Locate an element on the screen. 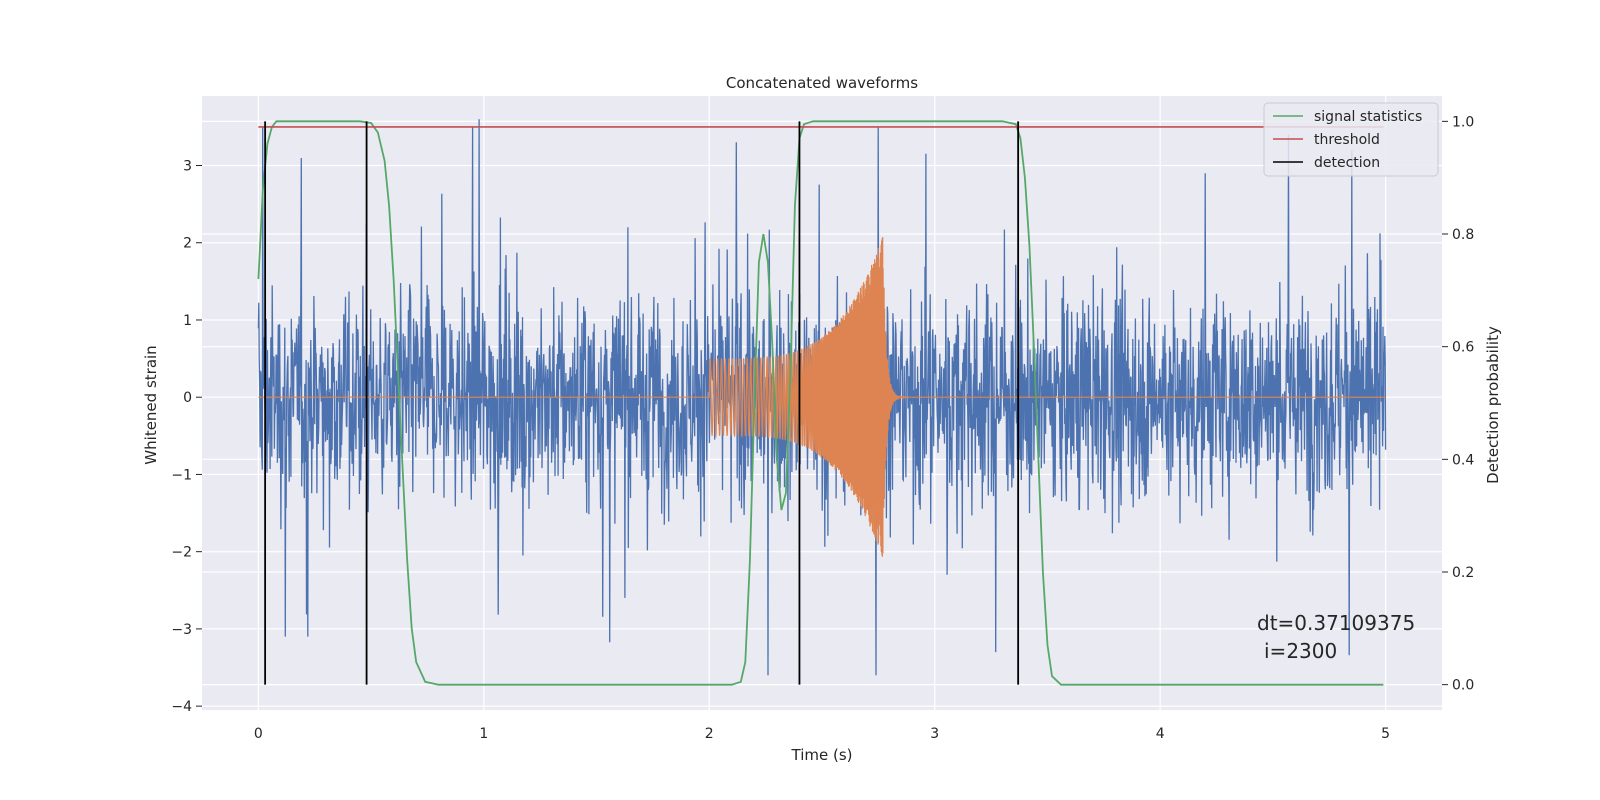 This screenshot has width=1600, height=800. legend-label-threshold: threshold is located at coordinates (1347, 140).